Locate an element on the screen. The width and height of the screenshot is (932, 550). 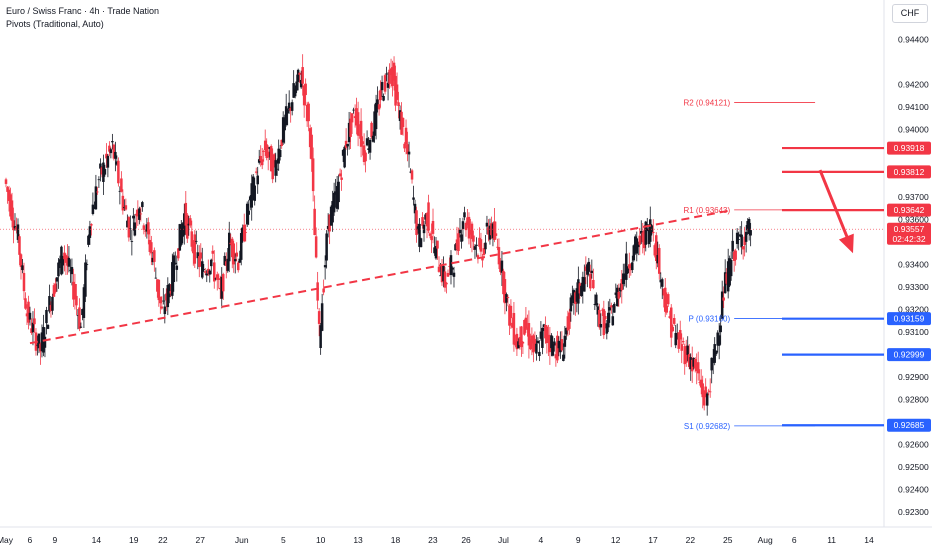
price-badge-label: 0.93159 is located at coordinates (909, 319).